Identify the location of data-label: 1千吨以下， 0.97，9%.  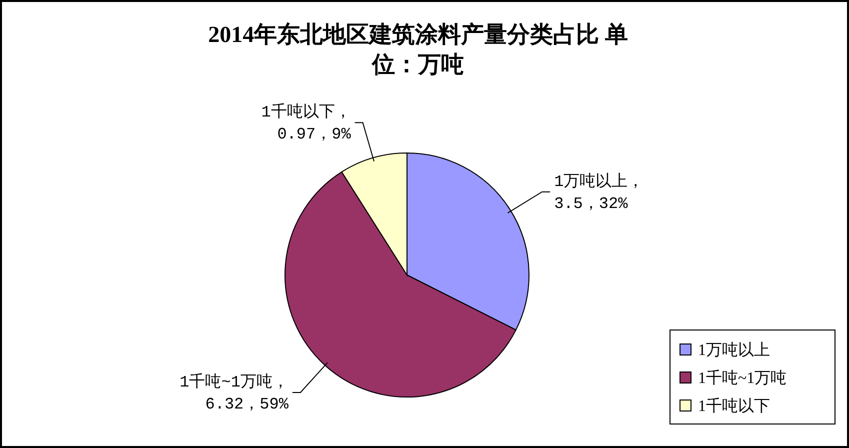
(306, 123).